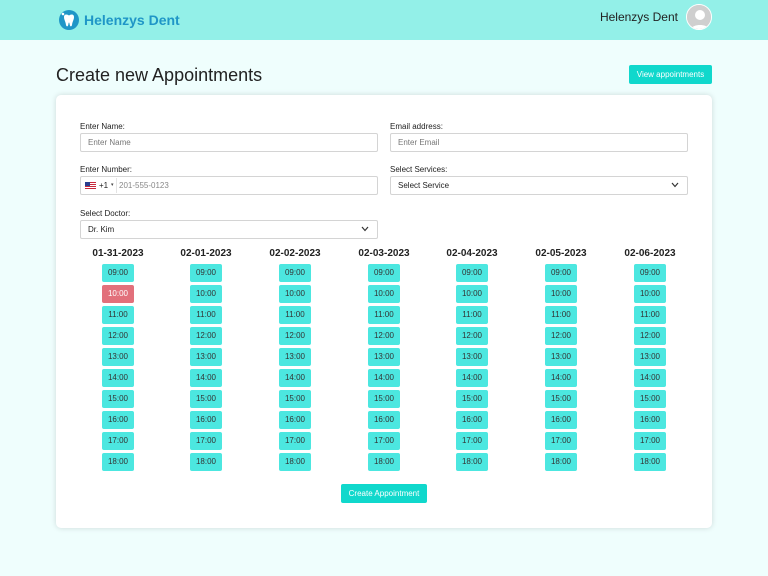 This screenshot has width=768, height=576. What do you see at coordinates (416, 126) in the screenshot?
I see `email-label: Email address:` at bounding box center [416, 126].